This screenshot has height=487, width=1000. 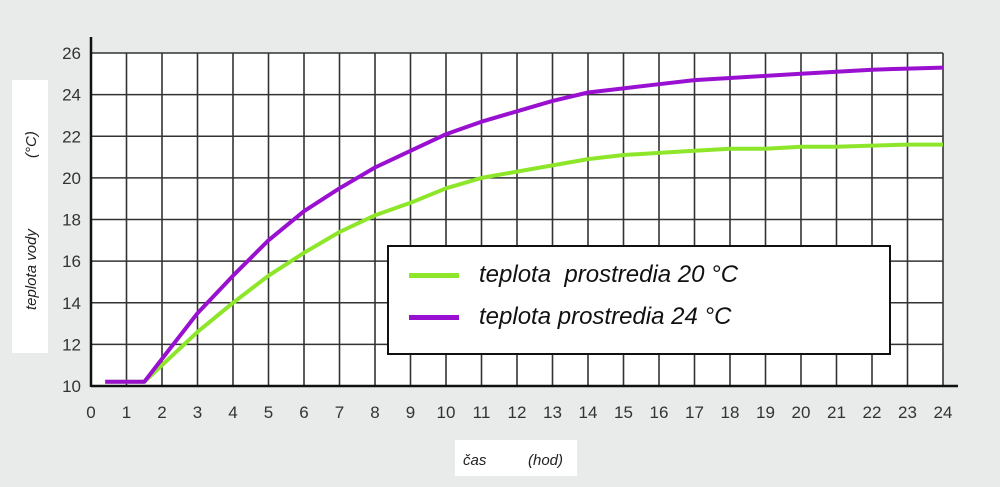 I want to click on x-tick-label: 13, so click(x=552, y=412).